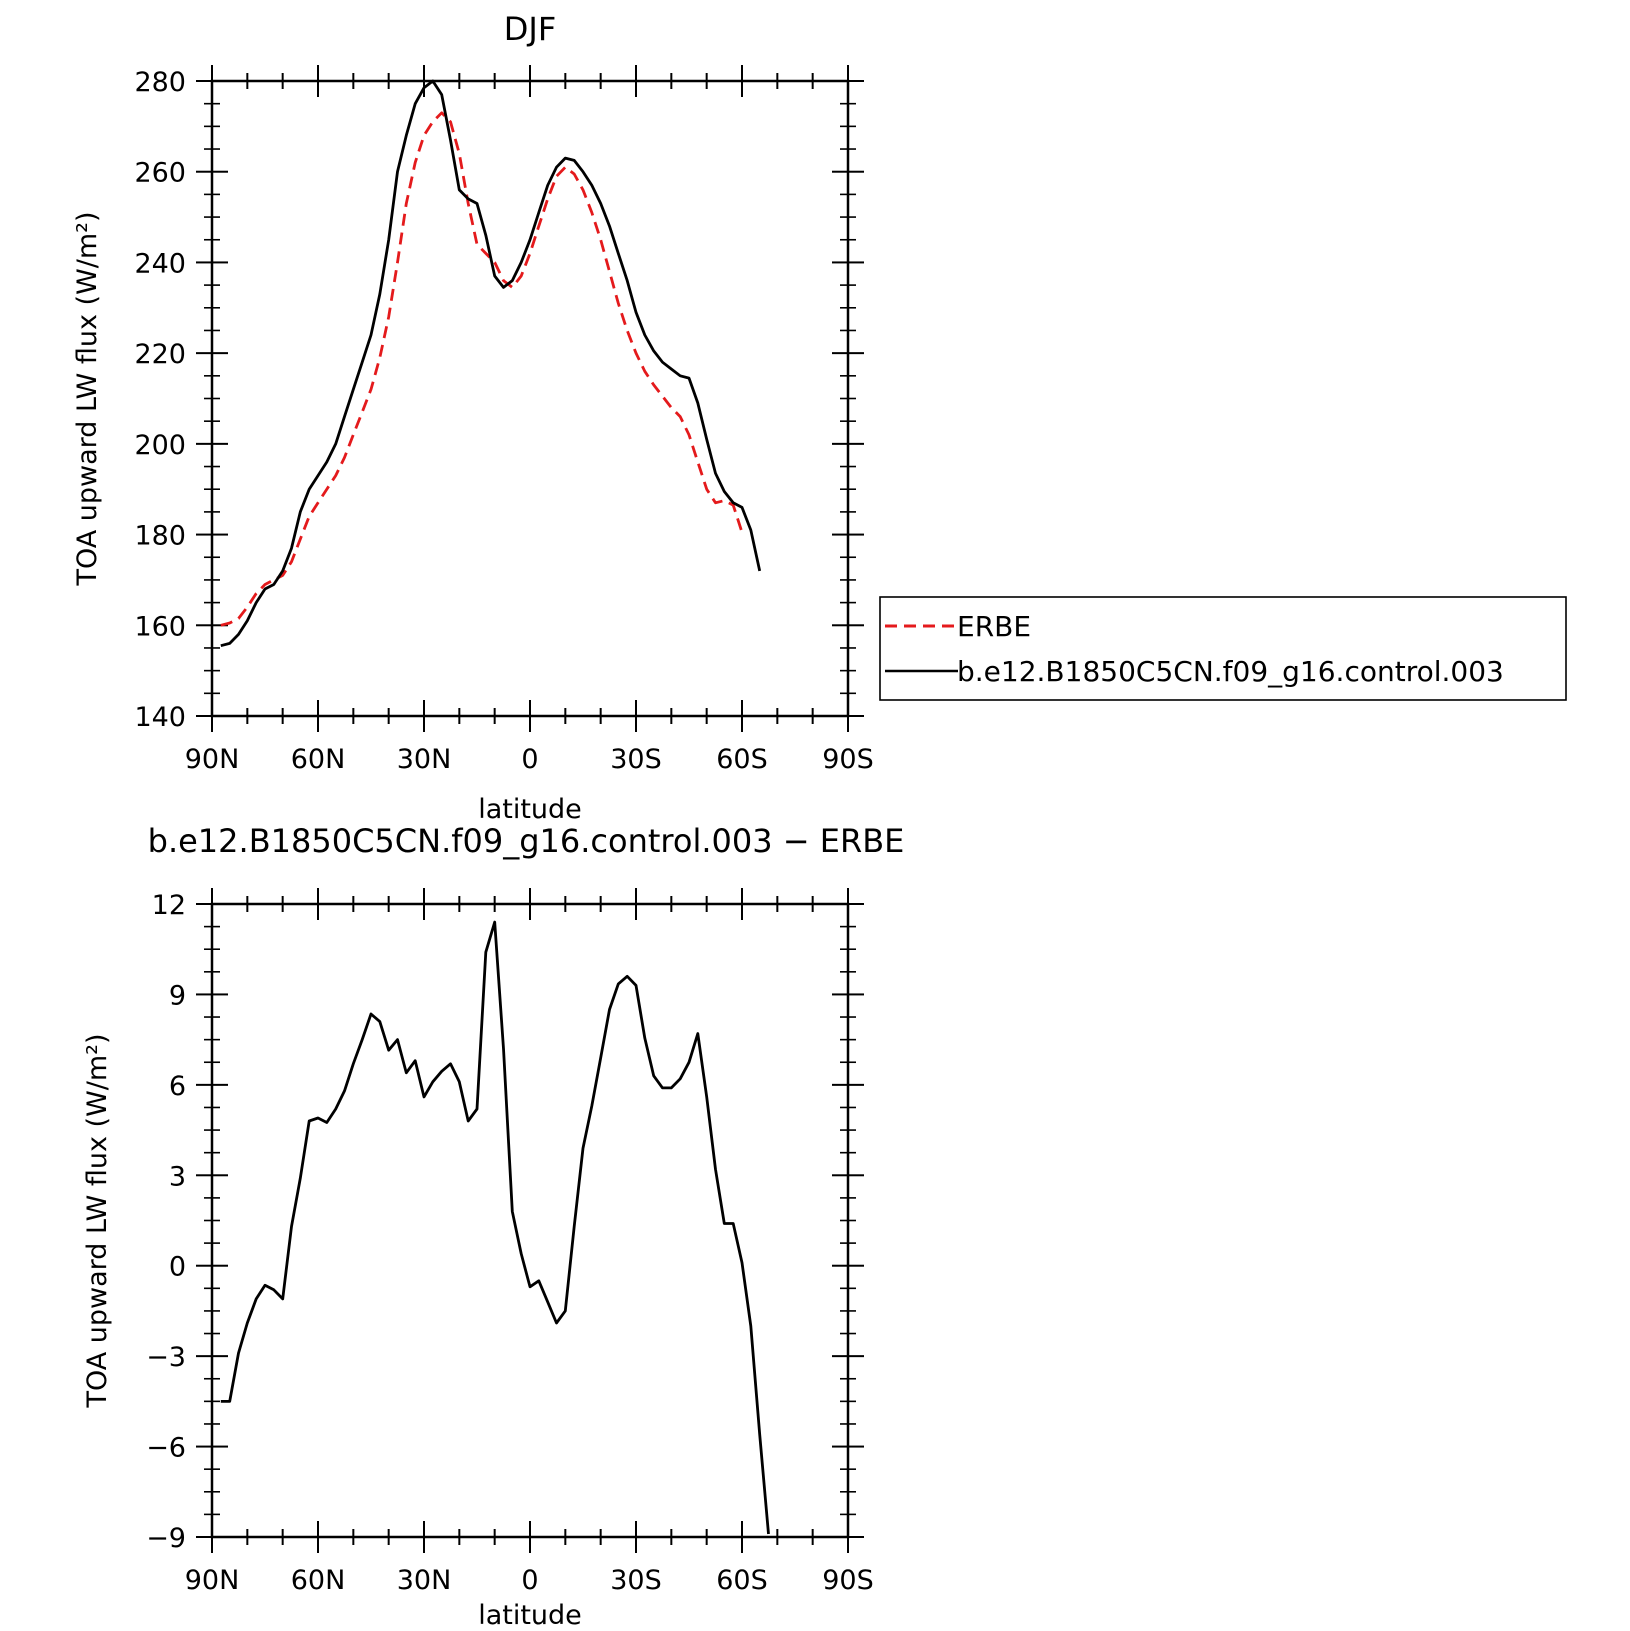  I want to click on top-y-tick-label: 160, so click(160, 626).